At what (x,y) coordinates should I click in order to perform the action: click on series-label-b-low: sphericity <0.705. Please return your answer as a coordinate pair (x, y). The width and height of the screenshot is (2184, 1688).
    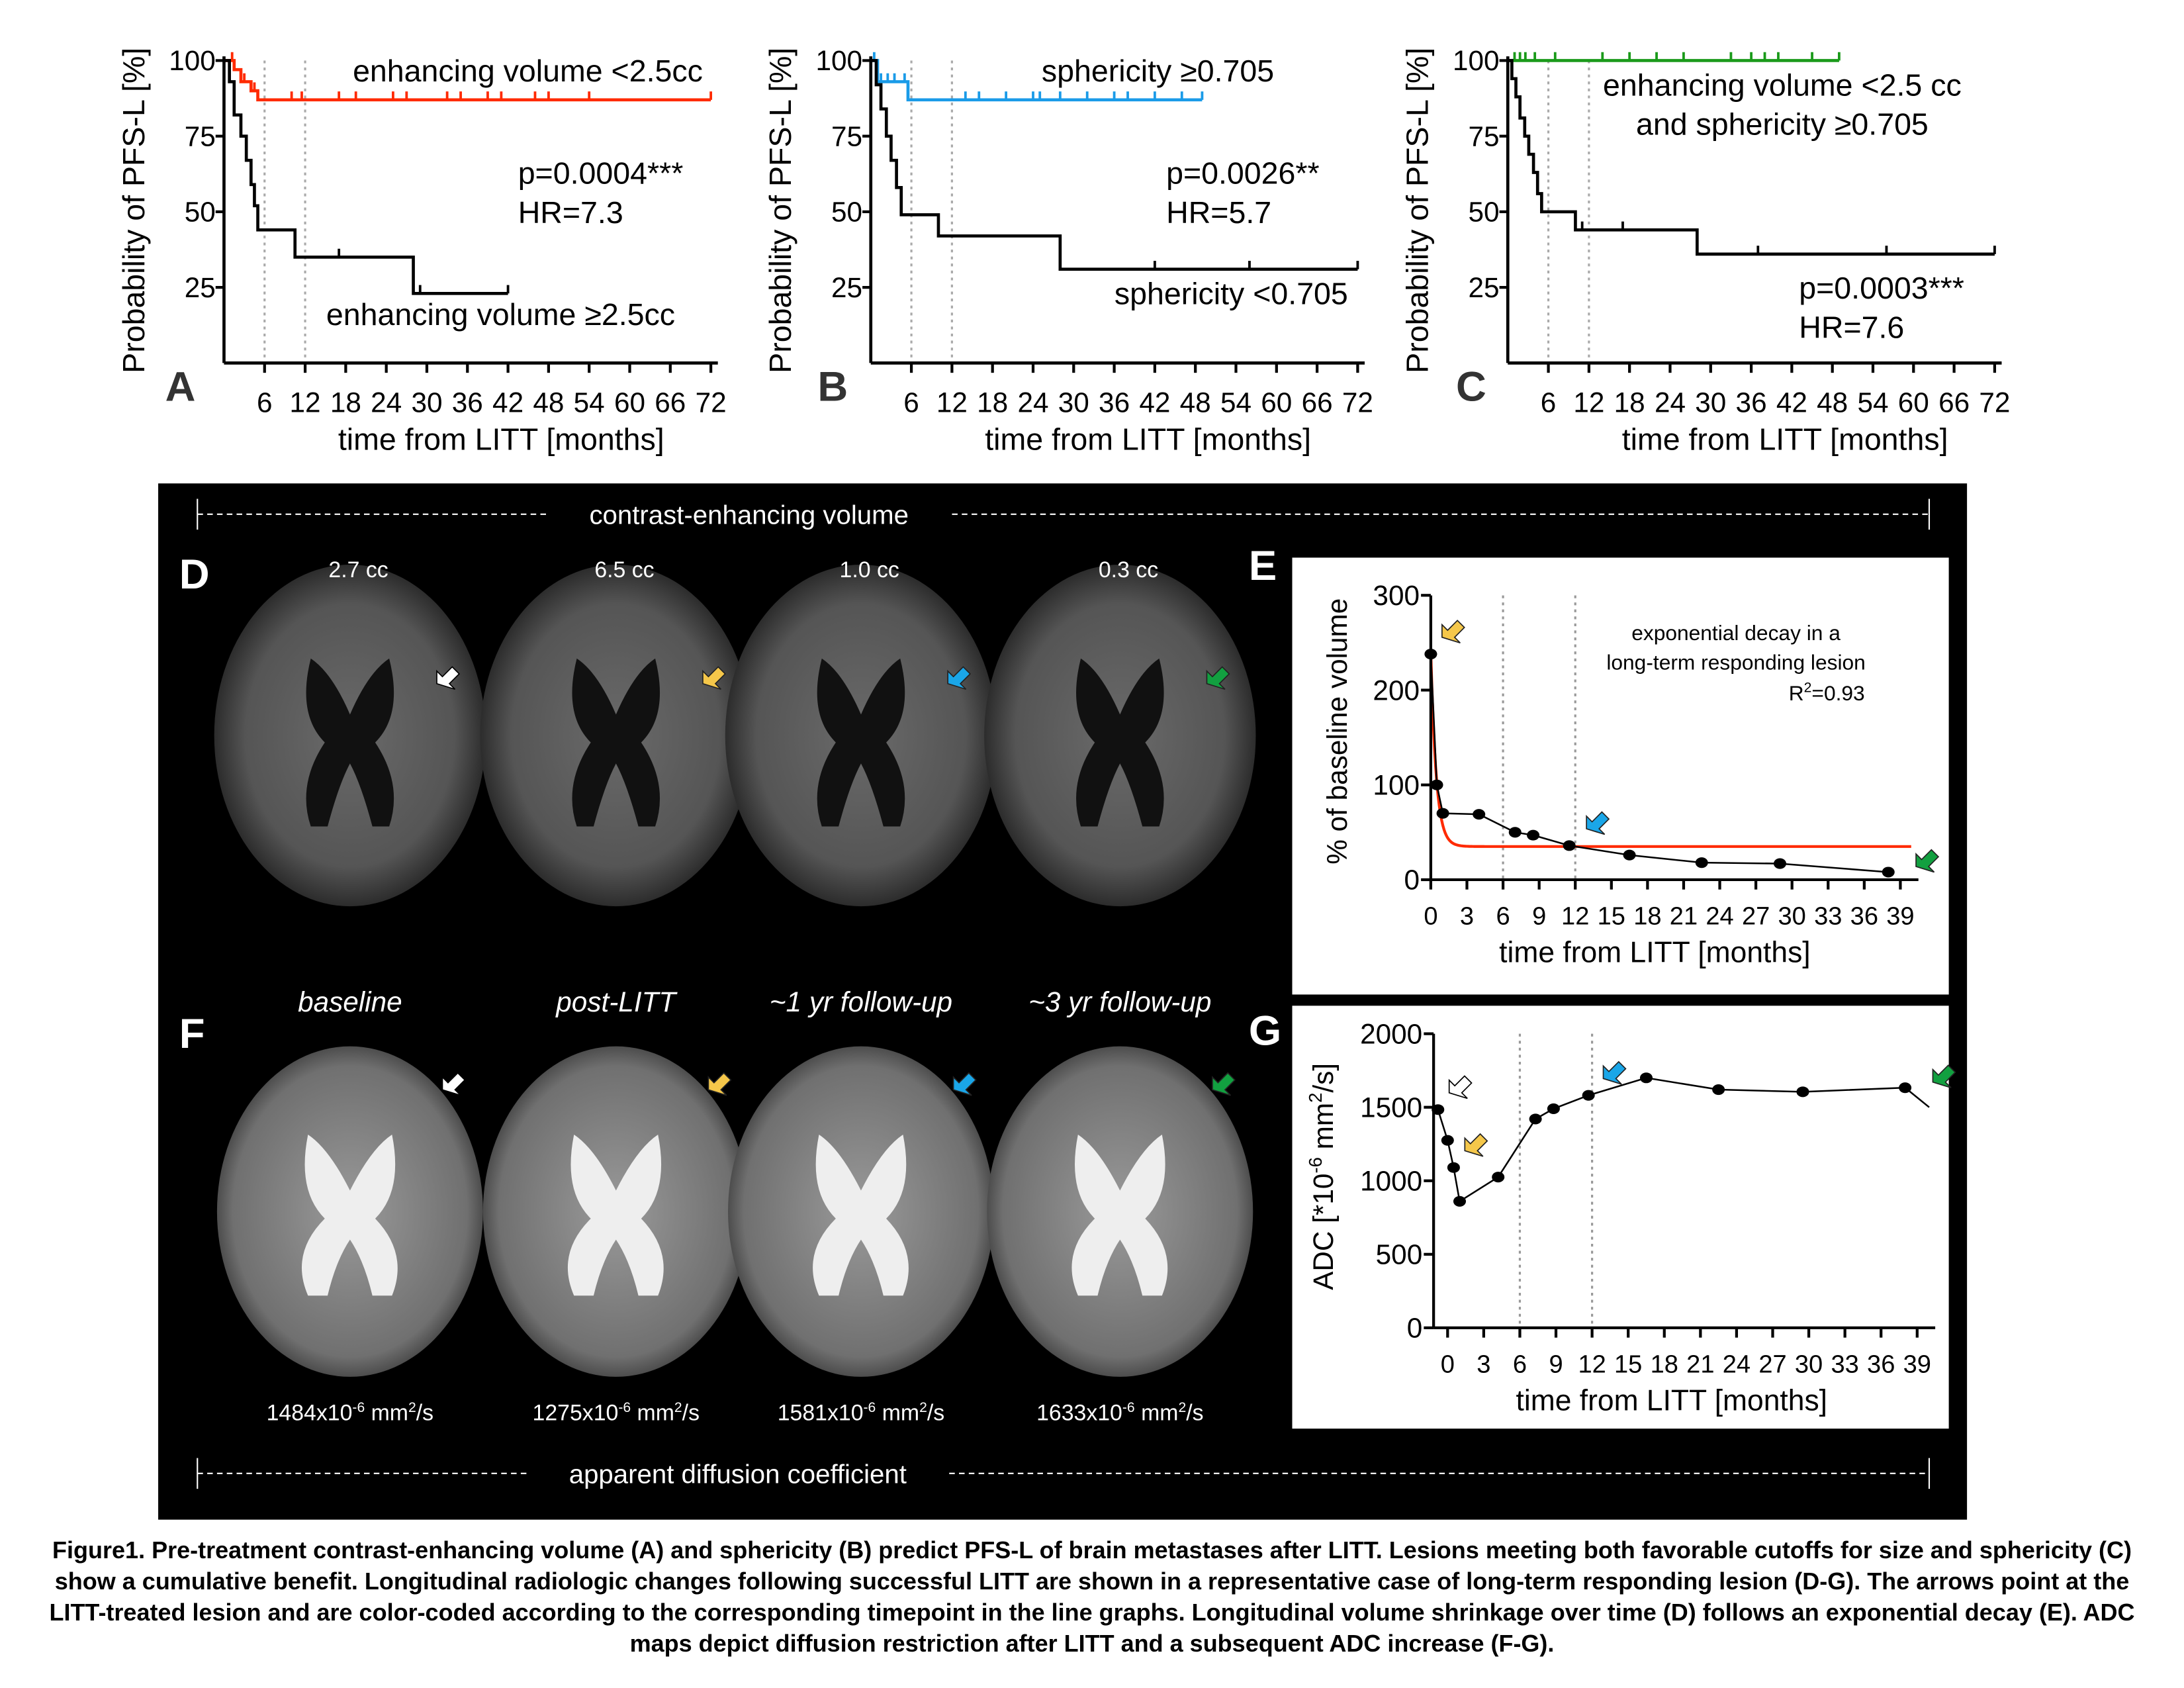
    Looking at the image, I should click on (1231, 294).